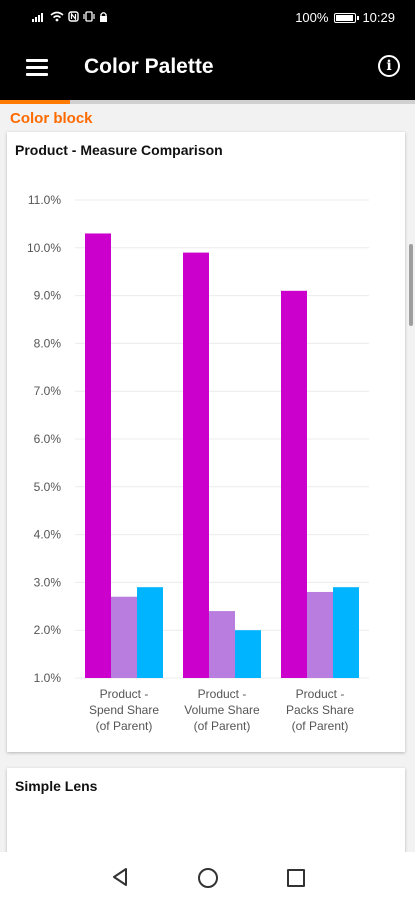 Image resolution: width=415 pixels, height=900 pixels. I want to click on vibrate-icon, so click(89, 16).